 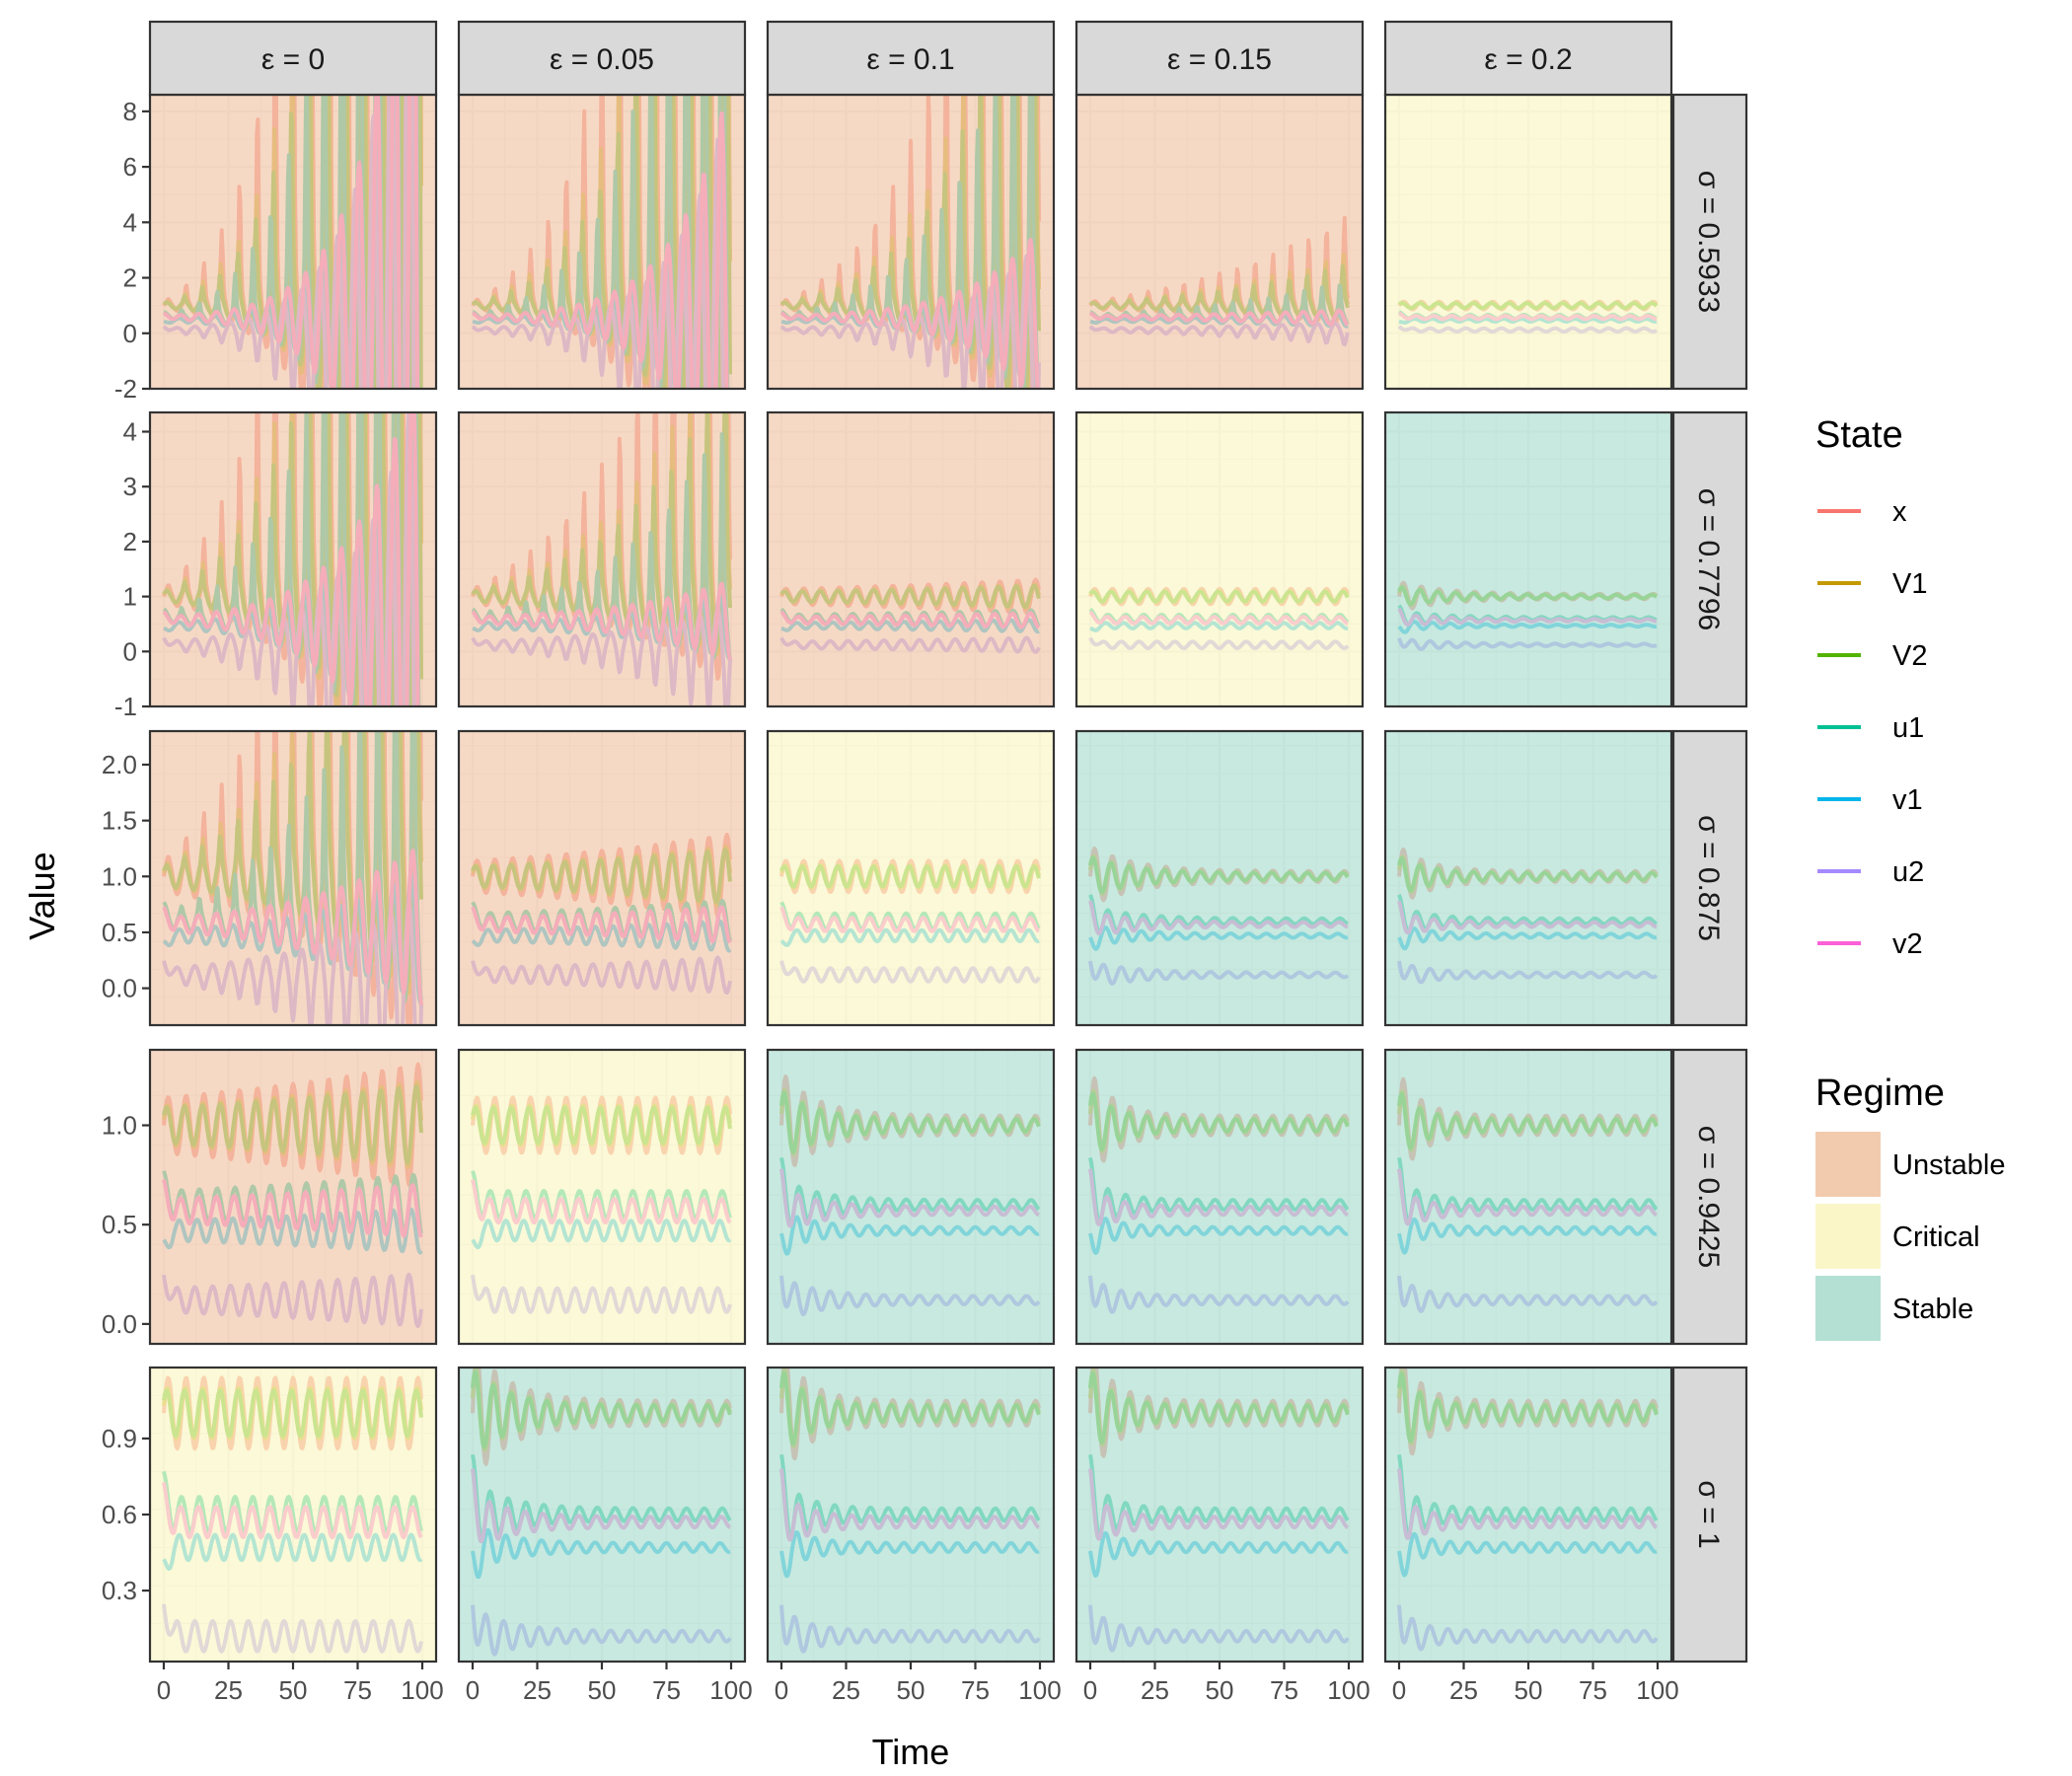 I want to click on row-strip-label: σ = 0.5933, so click(x=1709, y=242).